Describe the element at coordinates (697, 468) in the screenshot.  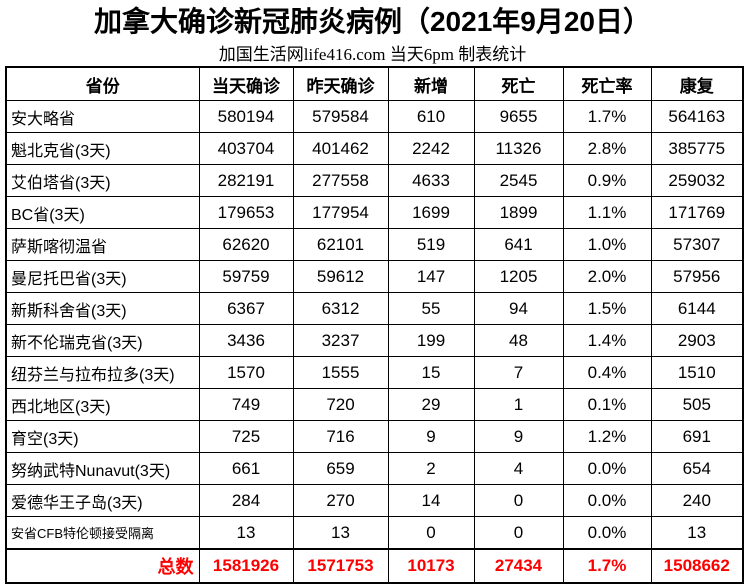
I see `value-cell: 654` at that location.